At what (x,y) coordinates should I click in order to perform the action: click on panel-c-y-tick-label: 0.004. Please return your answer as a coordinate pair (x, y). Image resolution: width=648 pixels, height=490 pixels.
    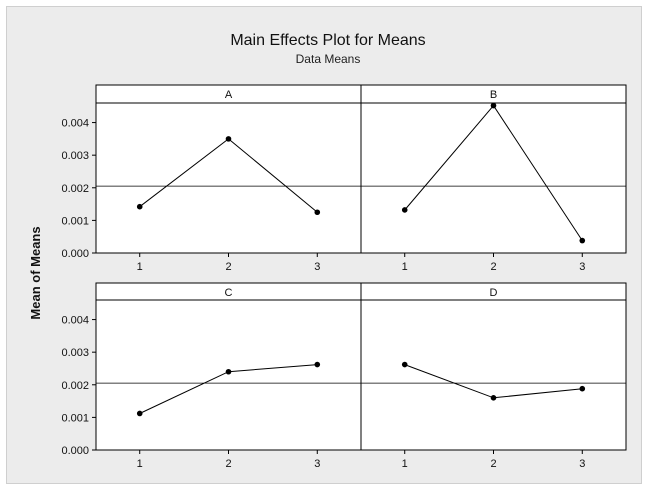
    Looking at the image, I should click on (75, 321).